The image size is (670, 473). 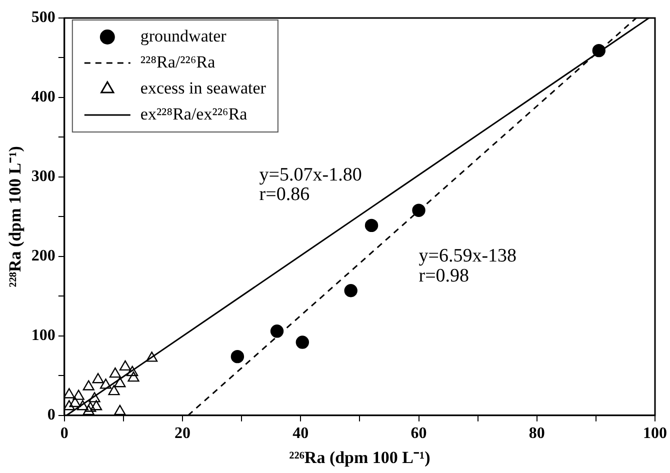 What do you see at coordinates (182, 433) in the screenshot?
I see `x-tick-label: 20` at bounding box center [182, 433].